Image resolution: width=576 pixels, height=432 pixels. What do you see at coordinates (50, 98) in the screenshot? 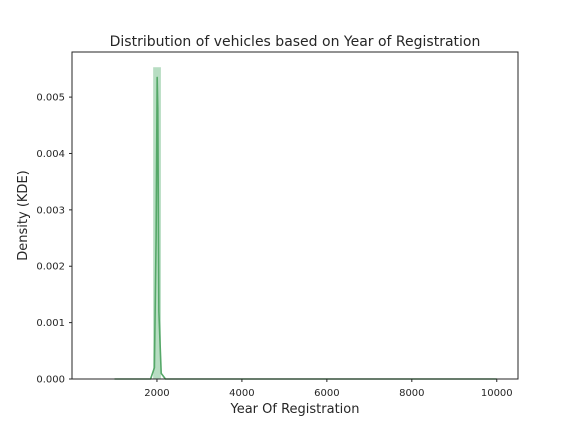
I see `y-tick-label-5: 0.005` at bounding box center [50, 98].